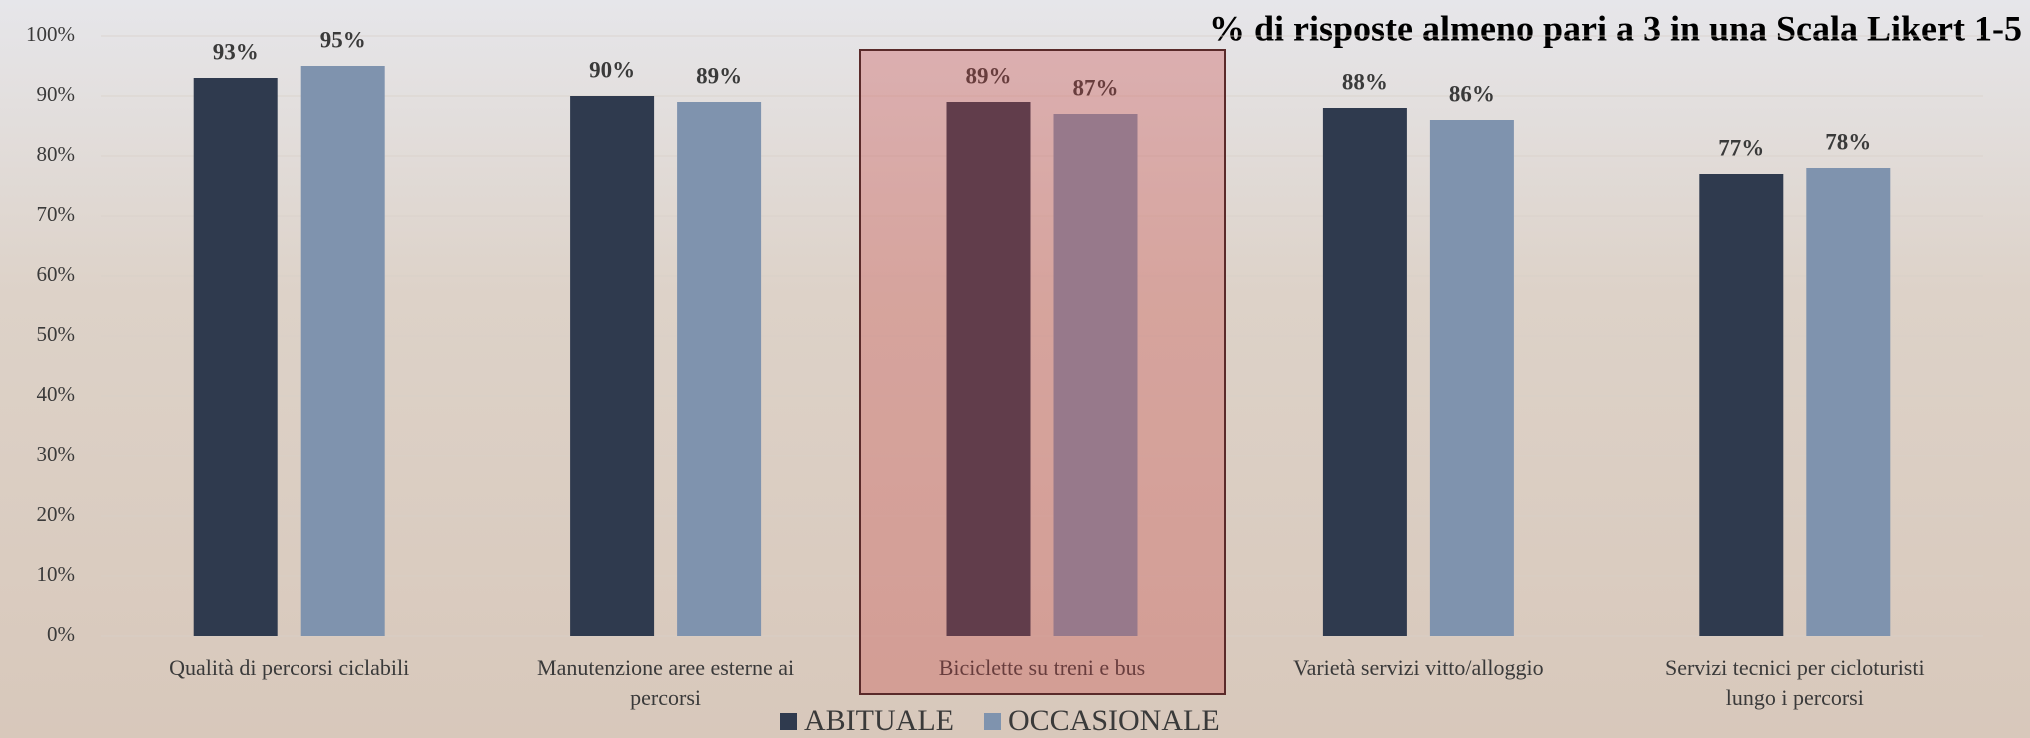 This screenshot has height=738, width=2030. Describe the element at coordinates (56, 154) in the screenshot. I see `y-tick-label: 80%` at that location.